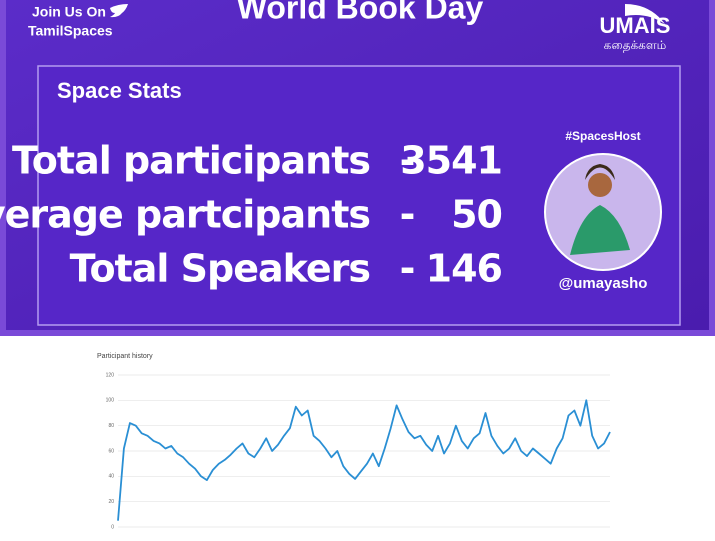 This screenshot has width=715, height=541. I want to click on avatar-head, so click(600, 185).